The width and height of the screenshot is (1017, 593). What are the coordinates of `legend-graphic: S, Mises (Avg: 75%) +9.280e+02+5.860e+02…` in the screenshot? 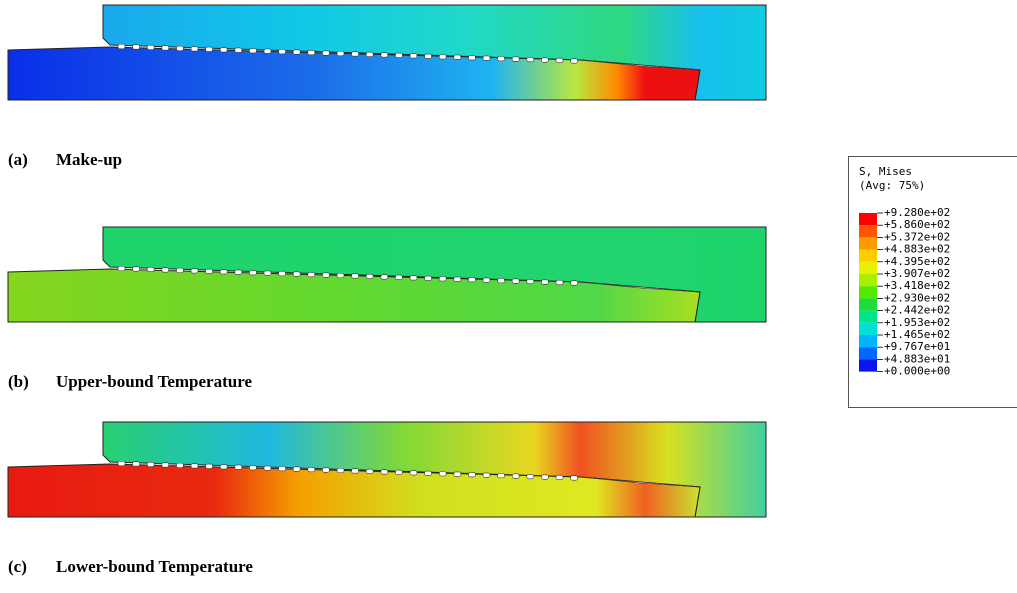 It's located at (904, 271).